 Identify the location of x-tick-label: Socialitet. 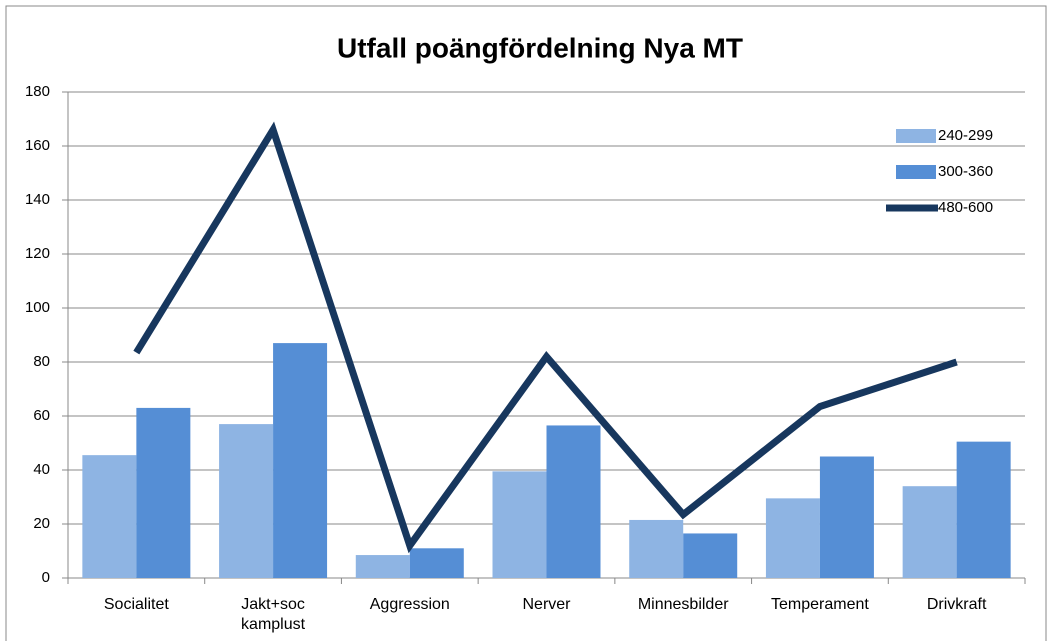
(136, 604).